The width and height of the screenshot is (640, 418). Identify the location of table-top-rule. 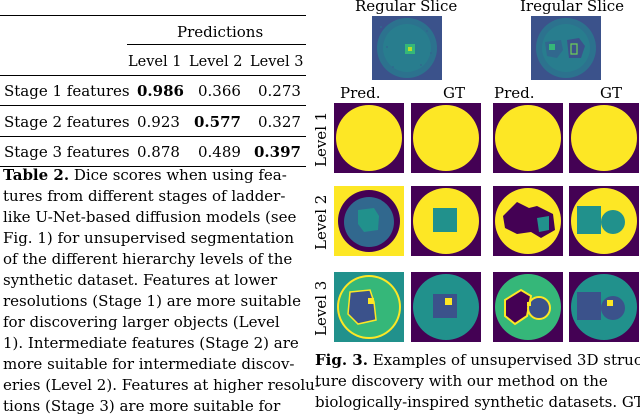
(153, 16).